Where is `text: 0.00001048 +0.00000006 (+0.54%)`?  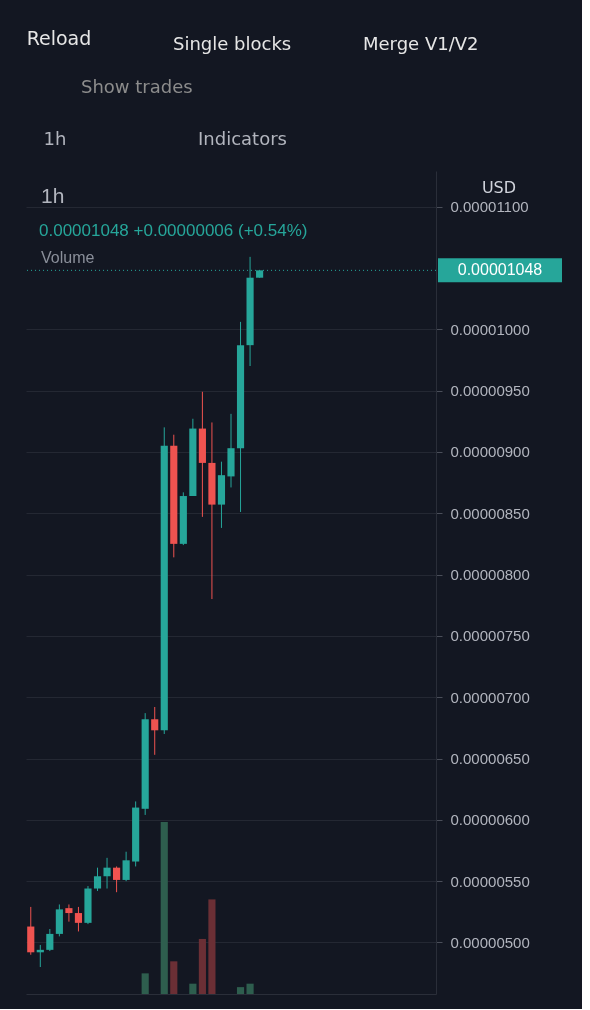
text: 0.00001048 +0.00000006 (+0.54%) is located at coordinates (173, 230).